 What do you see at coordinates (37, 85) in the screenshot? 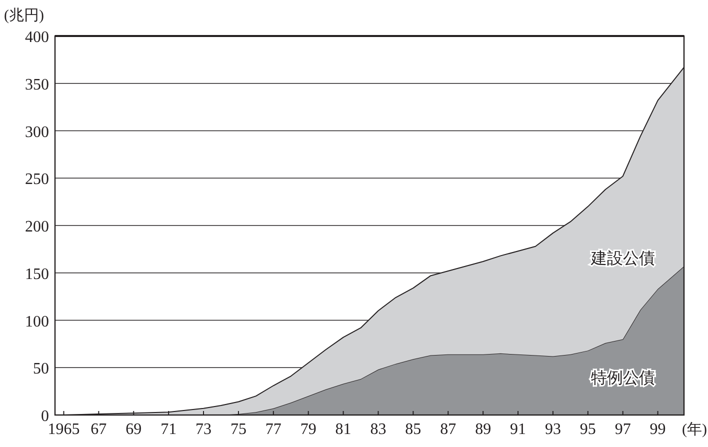
I see `y-tick-label: 350` at bounding box center [37, 85].